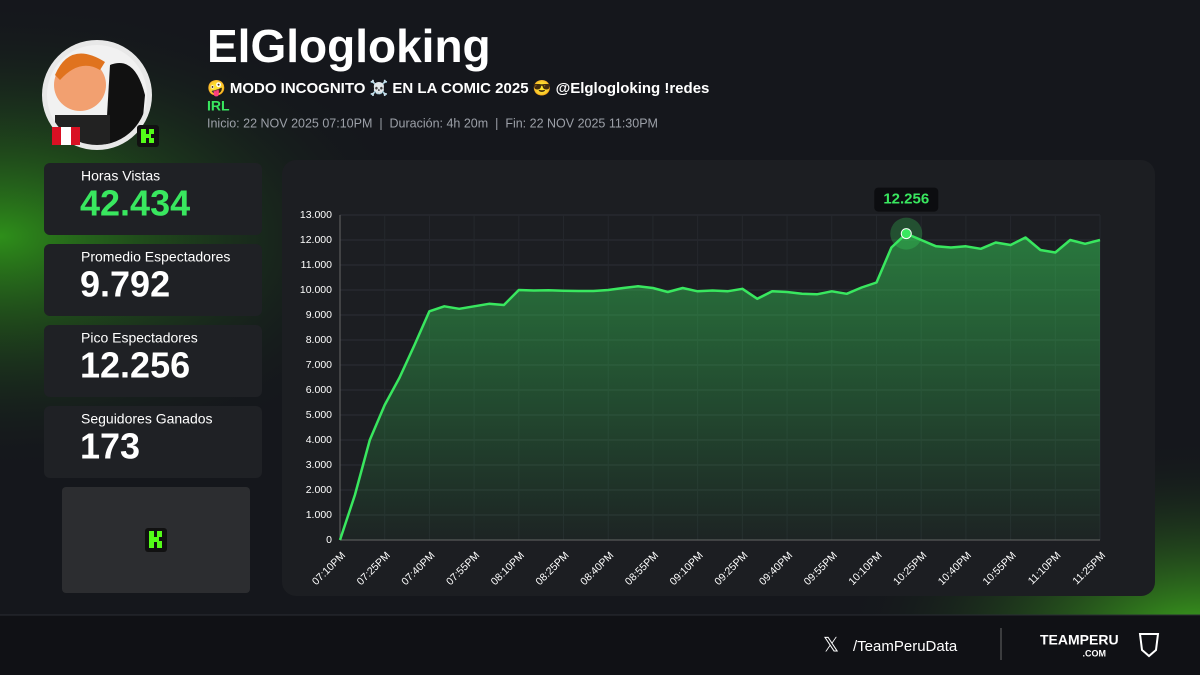 This screenshot has width=1200, height=680. I want to click on x-logo: 𝕏, so click(831, 645).